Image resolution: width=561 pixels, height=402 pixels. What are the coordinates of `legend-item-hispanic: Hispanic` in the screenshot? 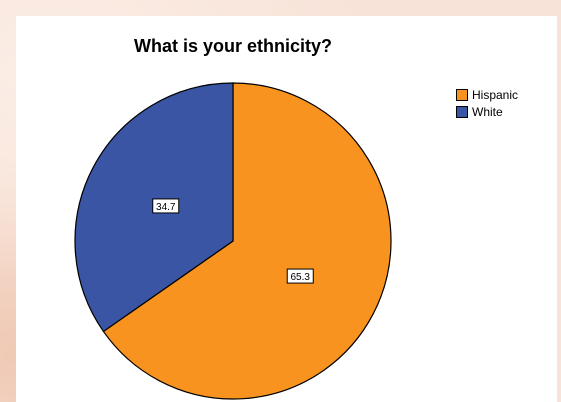 It's located at (487, 94).